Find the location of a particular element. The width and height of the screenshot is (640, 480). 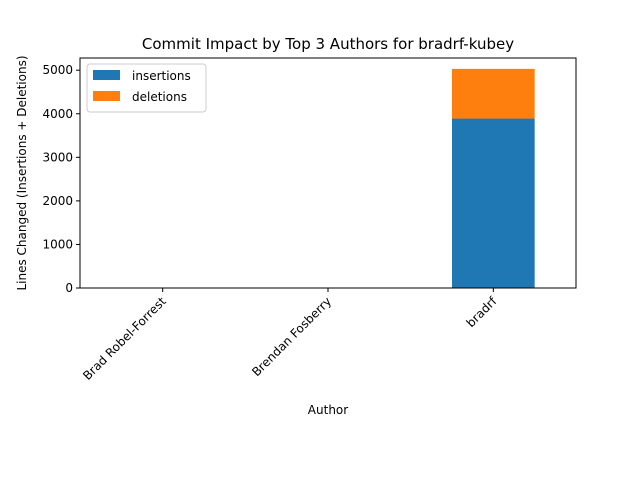

y-tick-label: 0 is located at coordinates (69, 288).